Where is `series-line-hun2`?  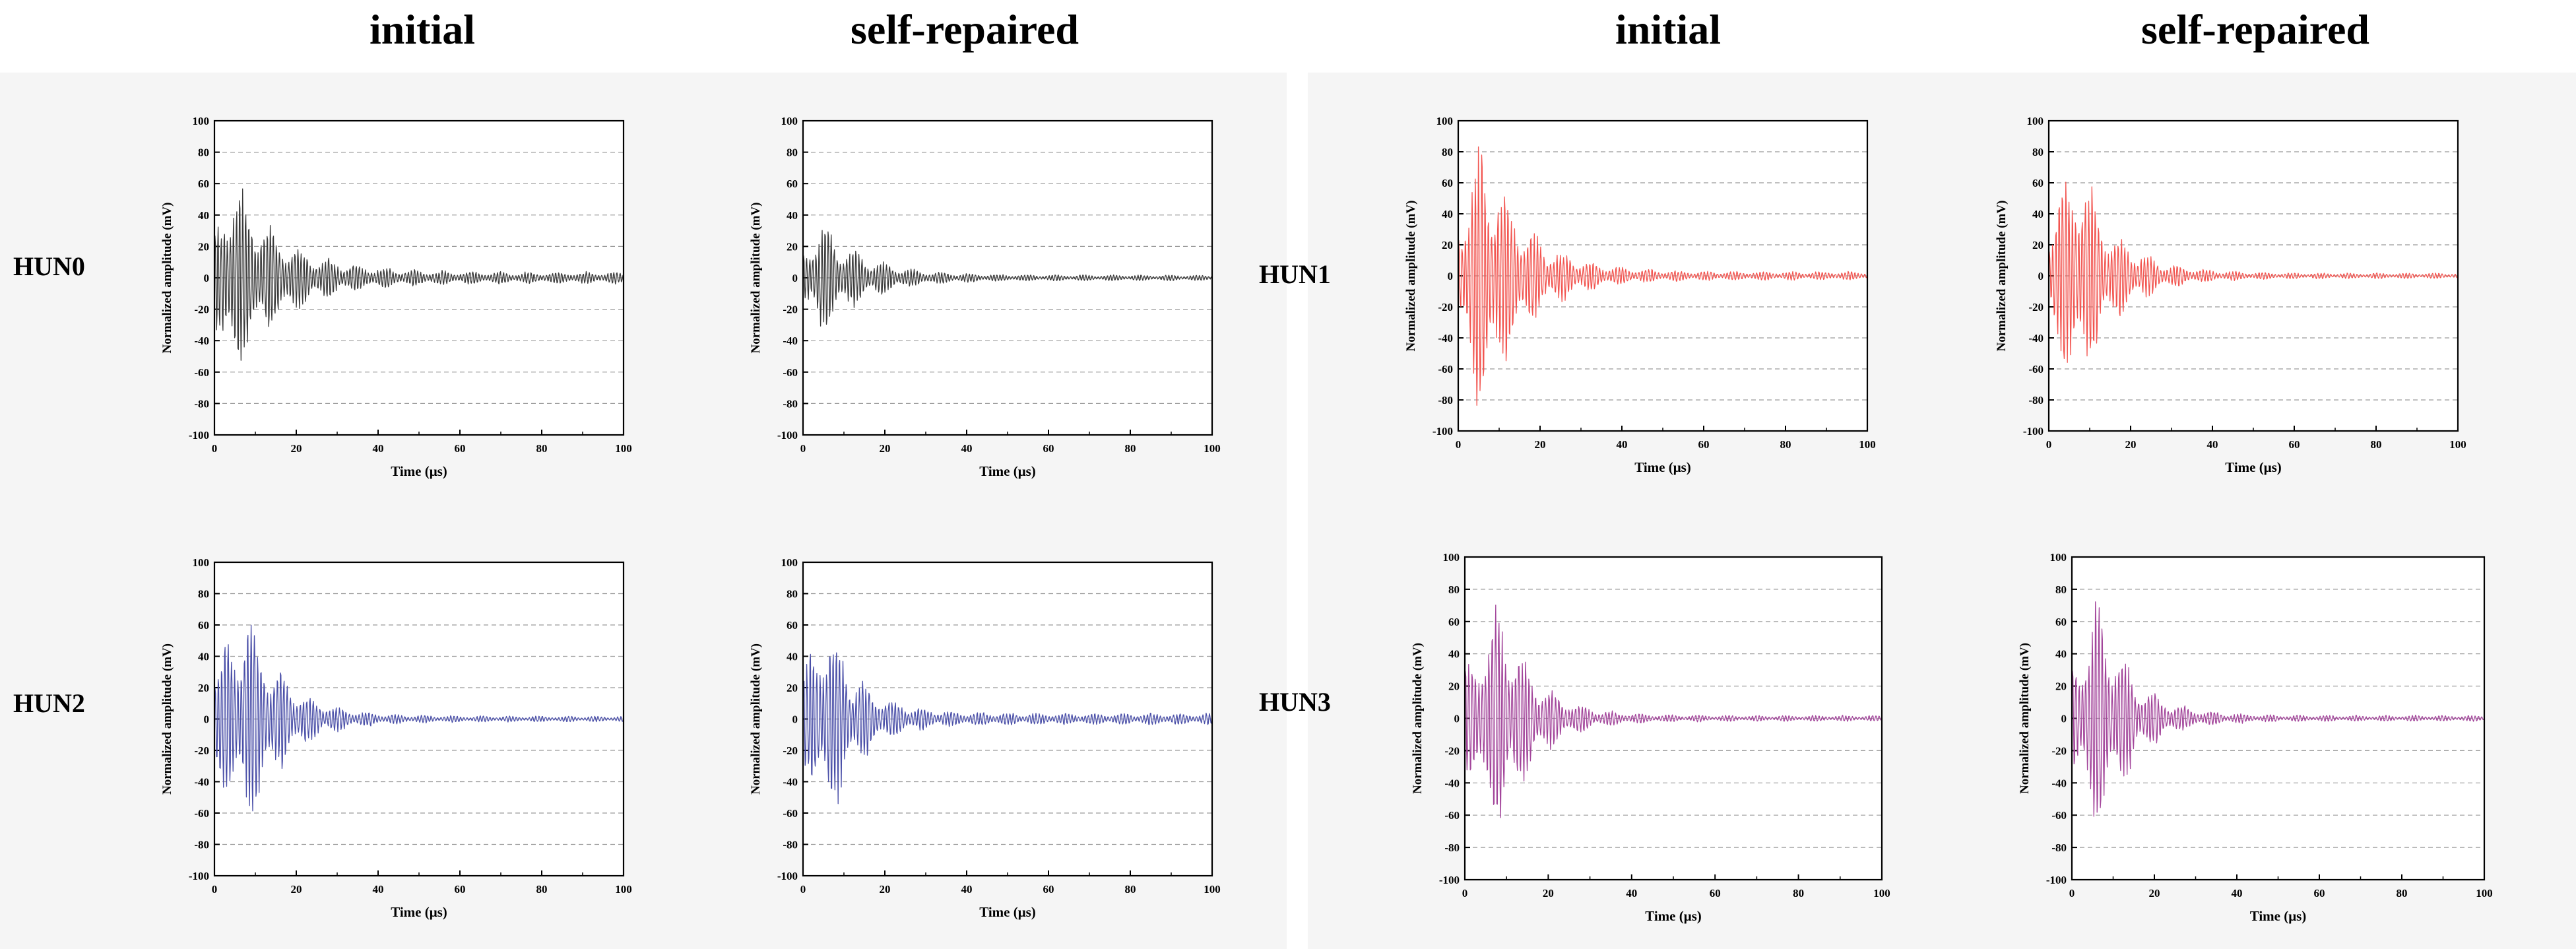
series-line-hun2 is located at coordinates (419, 718).